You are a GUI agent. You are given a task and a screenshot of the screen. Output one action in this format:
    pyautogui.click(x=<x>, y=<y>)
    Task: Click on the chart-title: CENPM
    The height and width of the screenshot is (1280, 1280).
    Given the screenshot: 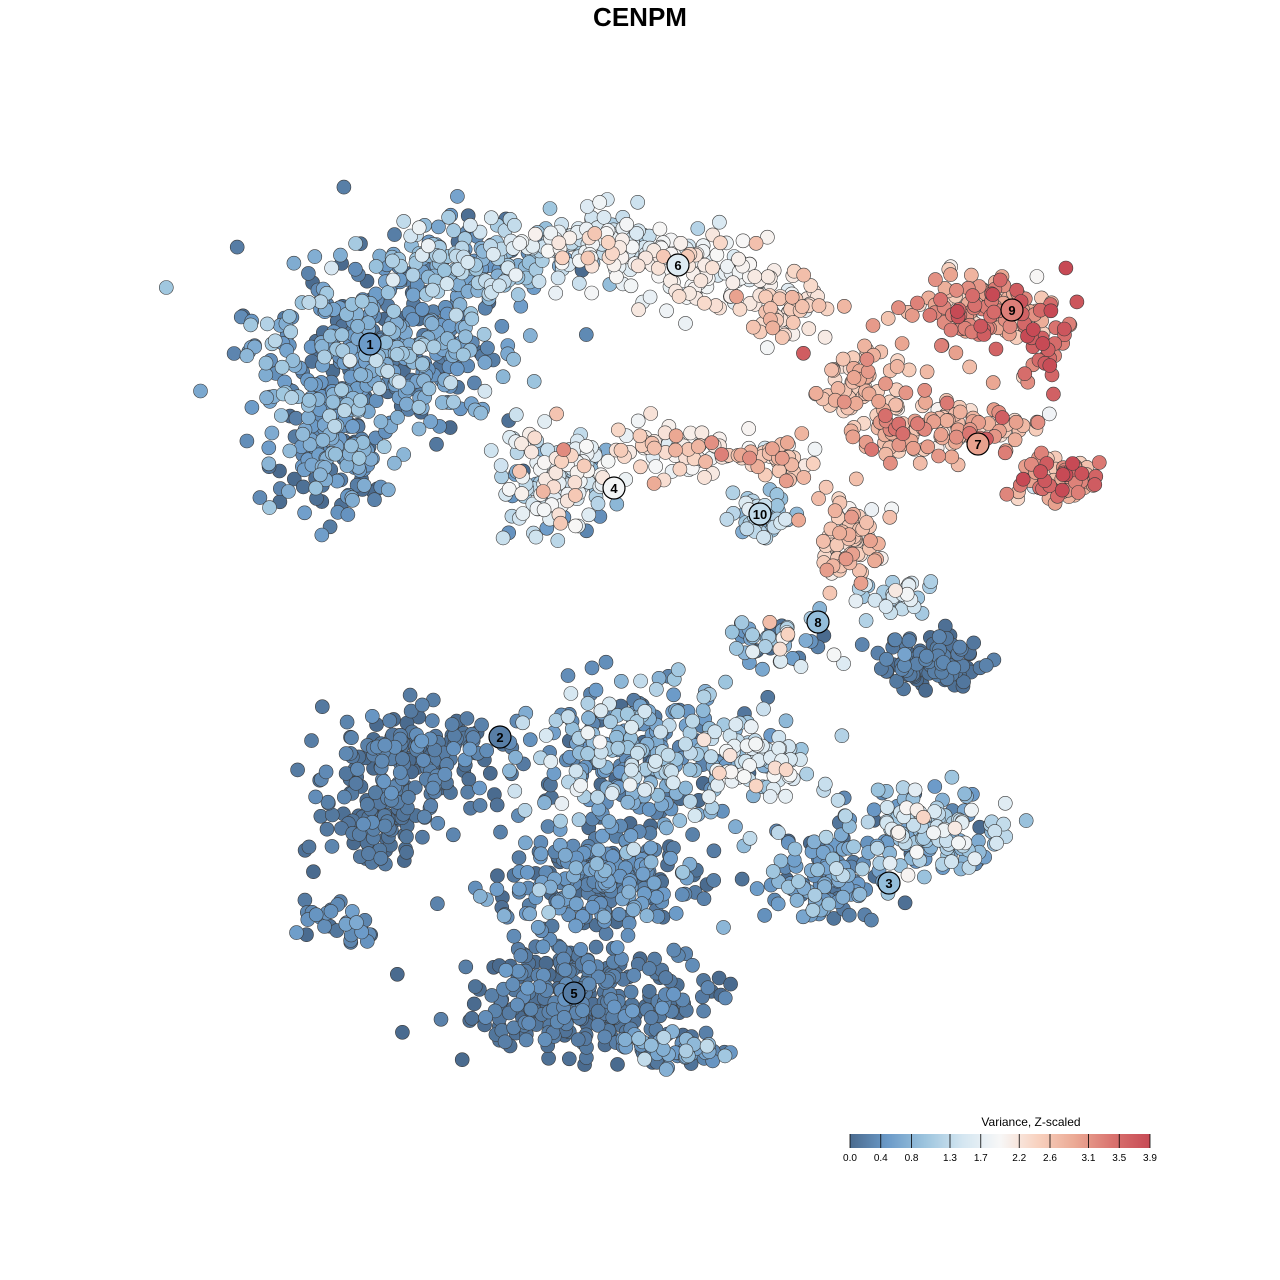 What is the action you would take?
    pyautogui.click(x=640, y=17)
    